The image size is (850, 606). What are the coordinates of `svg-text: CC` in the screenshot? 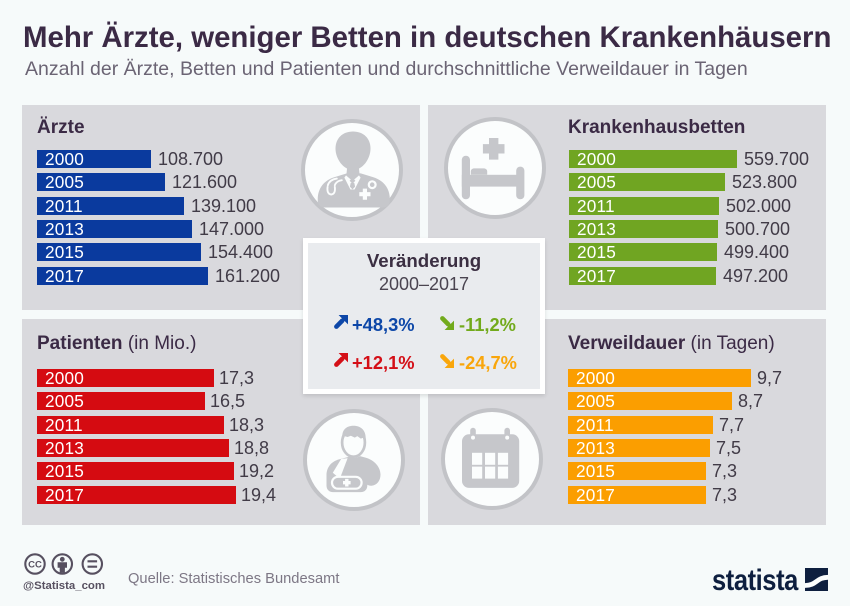 It's located at (35, 565).